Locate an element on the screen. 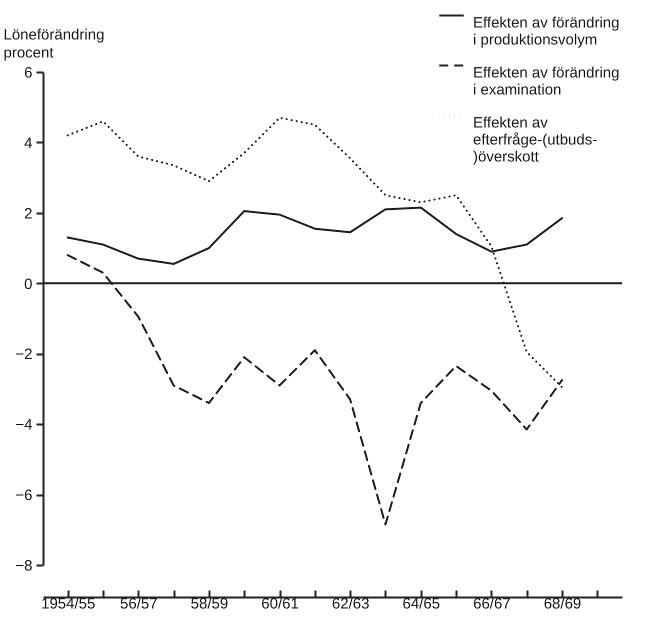 This screenshot has height=626, width=667. y-tick-label: 6 is located at coordinates (28, 73).